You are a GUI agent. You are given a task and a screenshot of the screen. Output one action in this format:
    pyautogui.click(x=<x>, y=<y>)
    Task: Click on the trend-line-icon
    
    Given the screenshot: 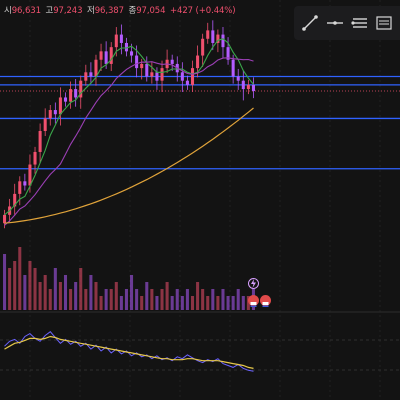 What is the action you would take?
    pyautogui.click(x=310, y=23)
    